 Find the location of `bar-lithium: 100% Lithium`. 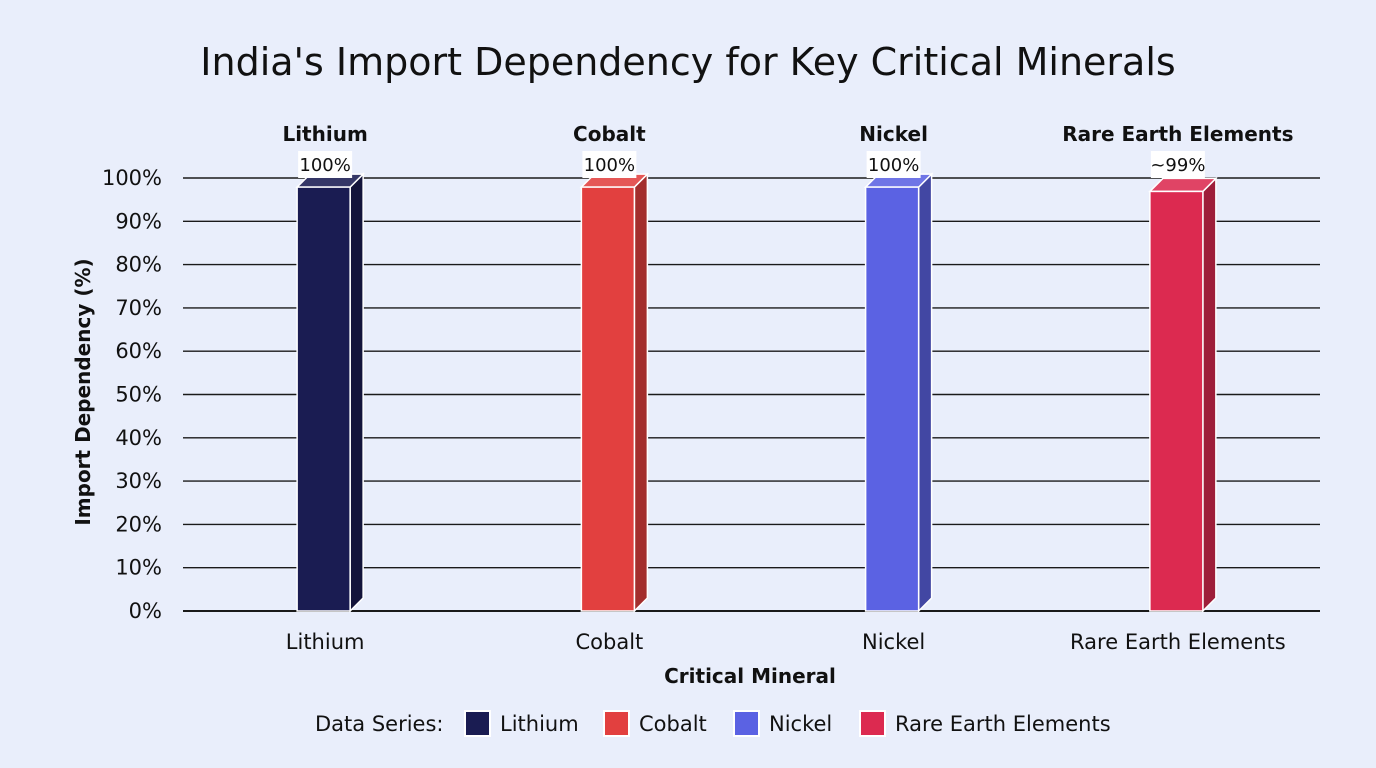

bar-lithium: 100% Lithium is located at coordinates (325, 367).